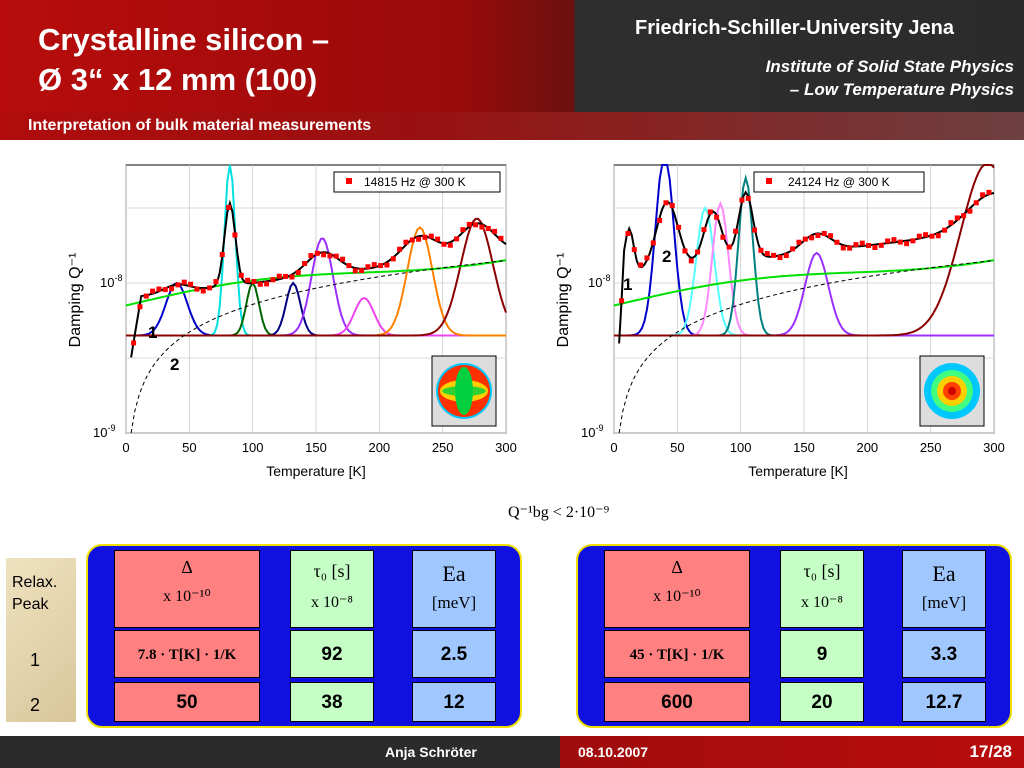 The image size is (1024, 768). I want to click on chart-right-ytick-1e-9: 10-9, so click(592, 431).